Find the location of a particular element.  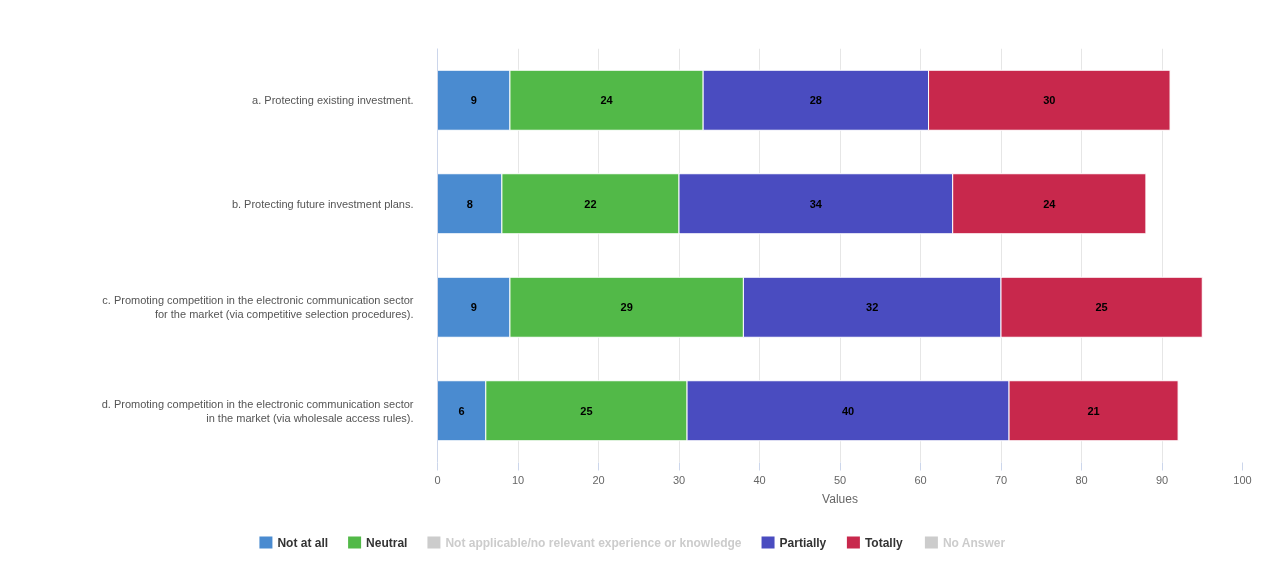

x-tick-label: 10 is located at coordinates (518, 479).